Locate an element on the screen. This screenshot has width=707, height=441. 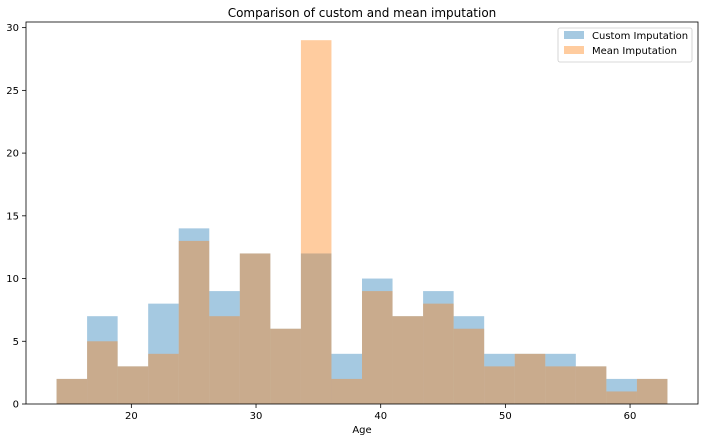
legend-box is located at coordinates (625, 45).